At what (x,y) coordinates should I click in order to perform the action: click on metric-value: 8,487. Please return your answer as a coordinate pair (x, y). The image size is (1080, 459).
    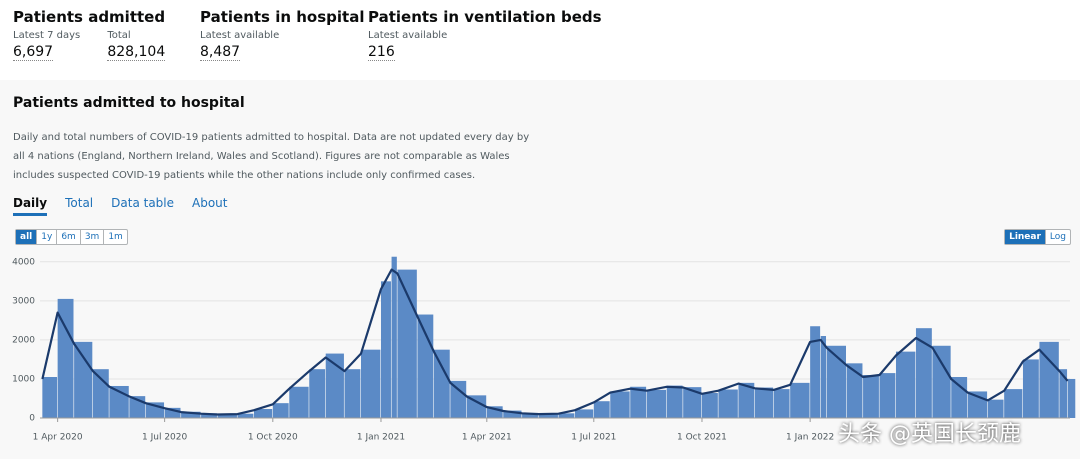
    Looking at the image, I should click on (220, 52).